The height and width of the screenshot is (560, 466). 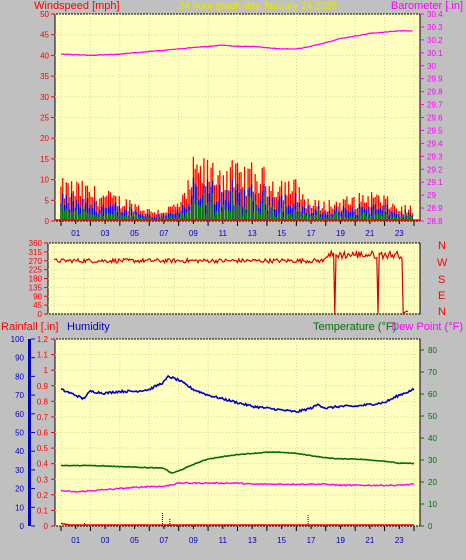 I want to click on humidity-tick-label-3: 30, so click(x=19, y=470).